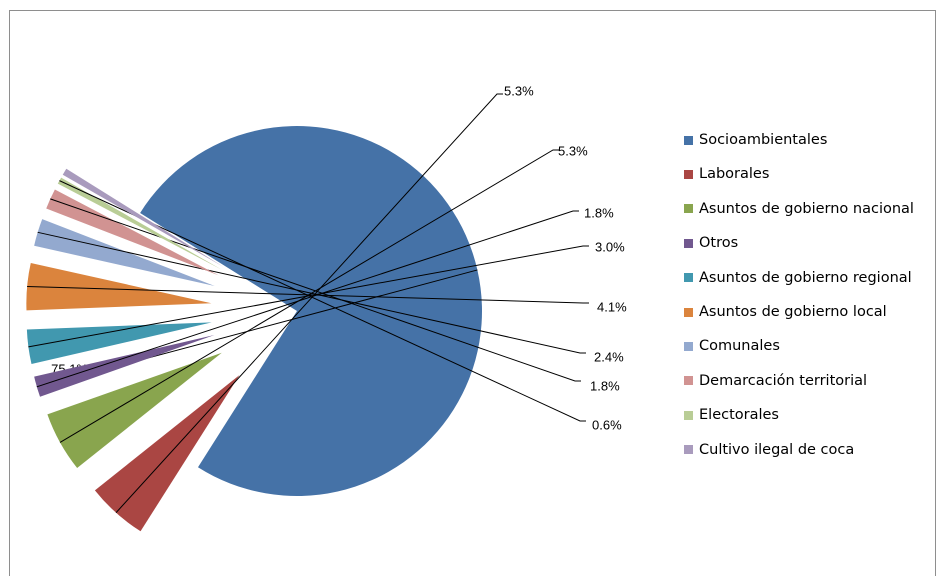 The width and height of the screenshot is (937, 576). I want to click on pie-slice-cultivo-ilegal-de-coca, so click(143, 217).